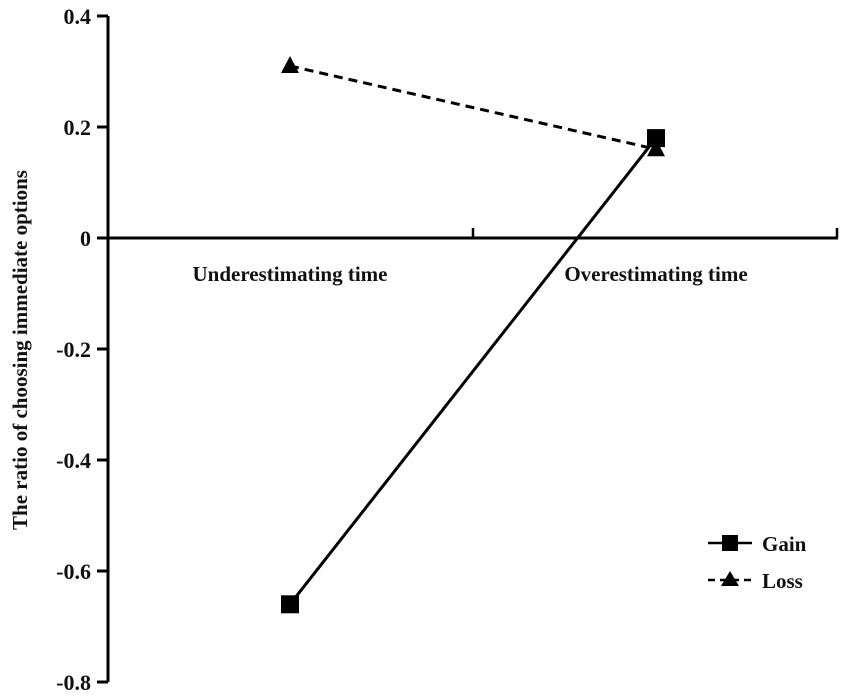 Image resolution: width=851 pixels, height=699 pixels. What do you see at coordinates (655, 274) in the screenshot?
I see `x-category-label: Overestimating time` at bounding box center [655, 274].